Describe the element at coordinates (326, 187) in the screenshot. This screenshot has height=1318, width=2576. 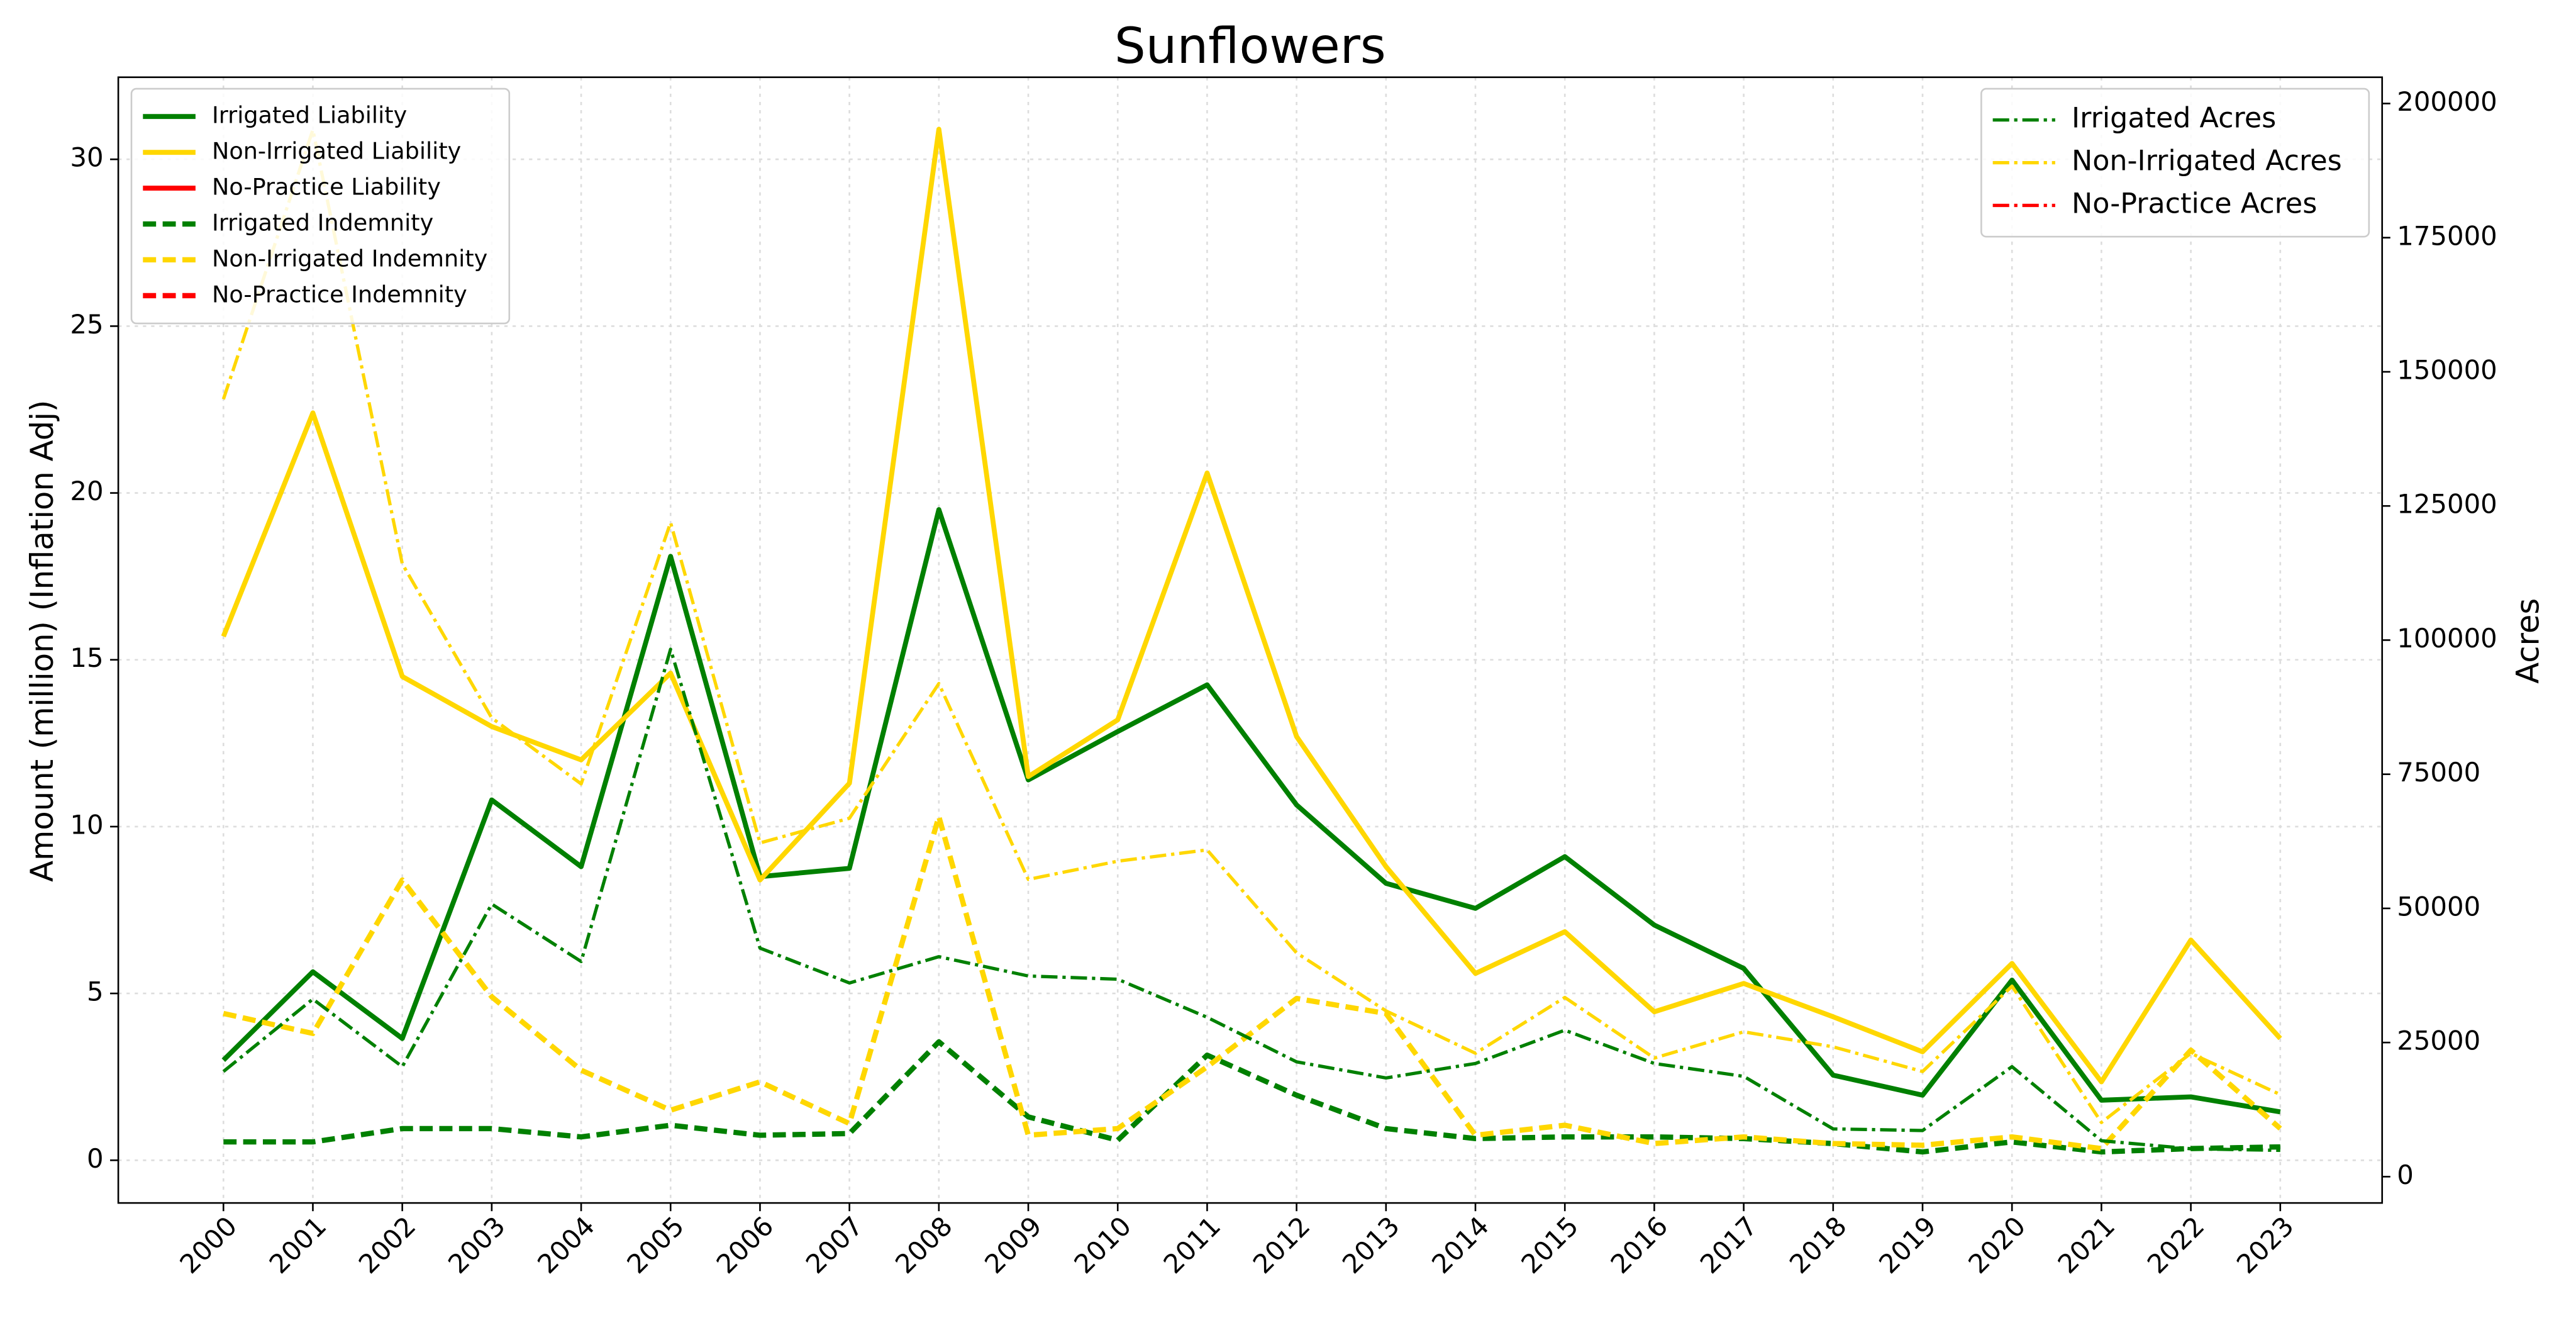
I see `legend-label: No-Practice Liability` at that location.